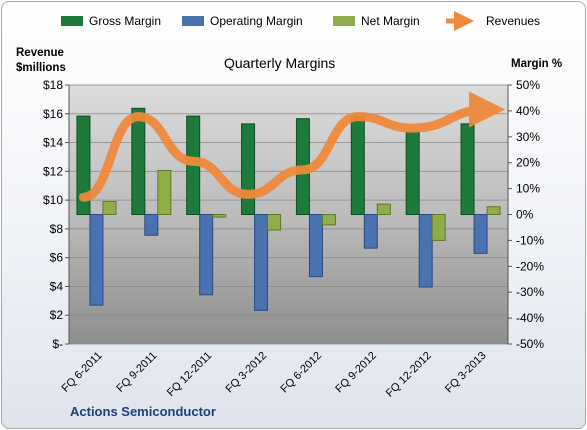 The width and height of the screenshot is (587, 430). I want to click on left-axis-title-line1: Revenue, so click(40, 53).